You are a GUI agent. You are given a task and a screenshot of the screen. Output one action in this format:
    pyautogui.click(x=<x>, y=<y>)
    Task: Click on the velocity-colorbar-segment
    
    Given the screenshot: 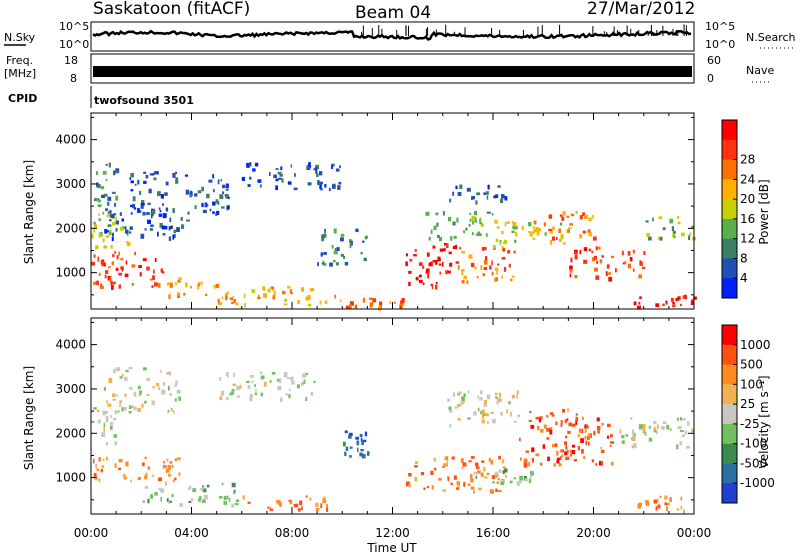 What is the action you would take?
    pyautogui.click(x=729, y=414)
    